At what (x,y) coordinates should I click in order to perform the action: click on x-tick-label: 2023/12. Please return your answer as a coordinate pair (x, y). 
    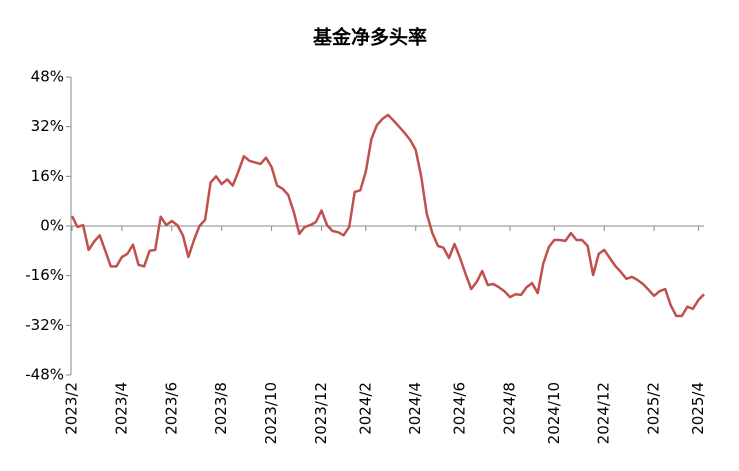
    Looking at the image, I should click on (321, 413).